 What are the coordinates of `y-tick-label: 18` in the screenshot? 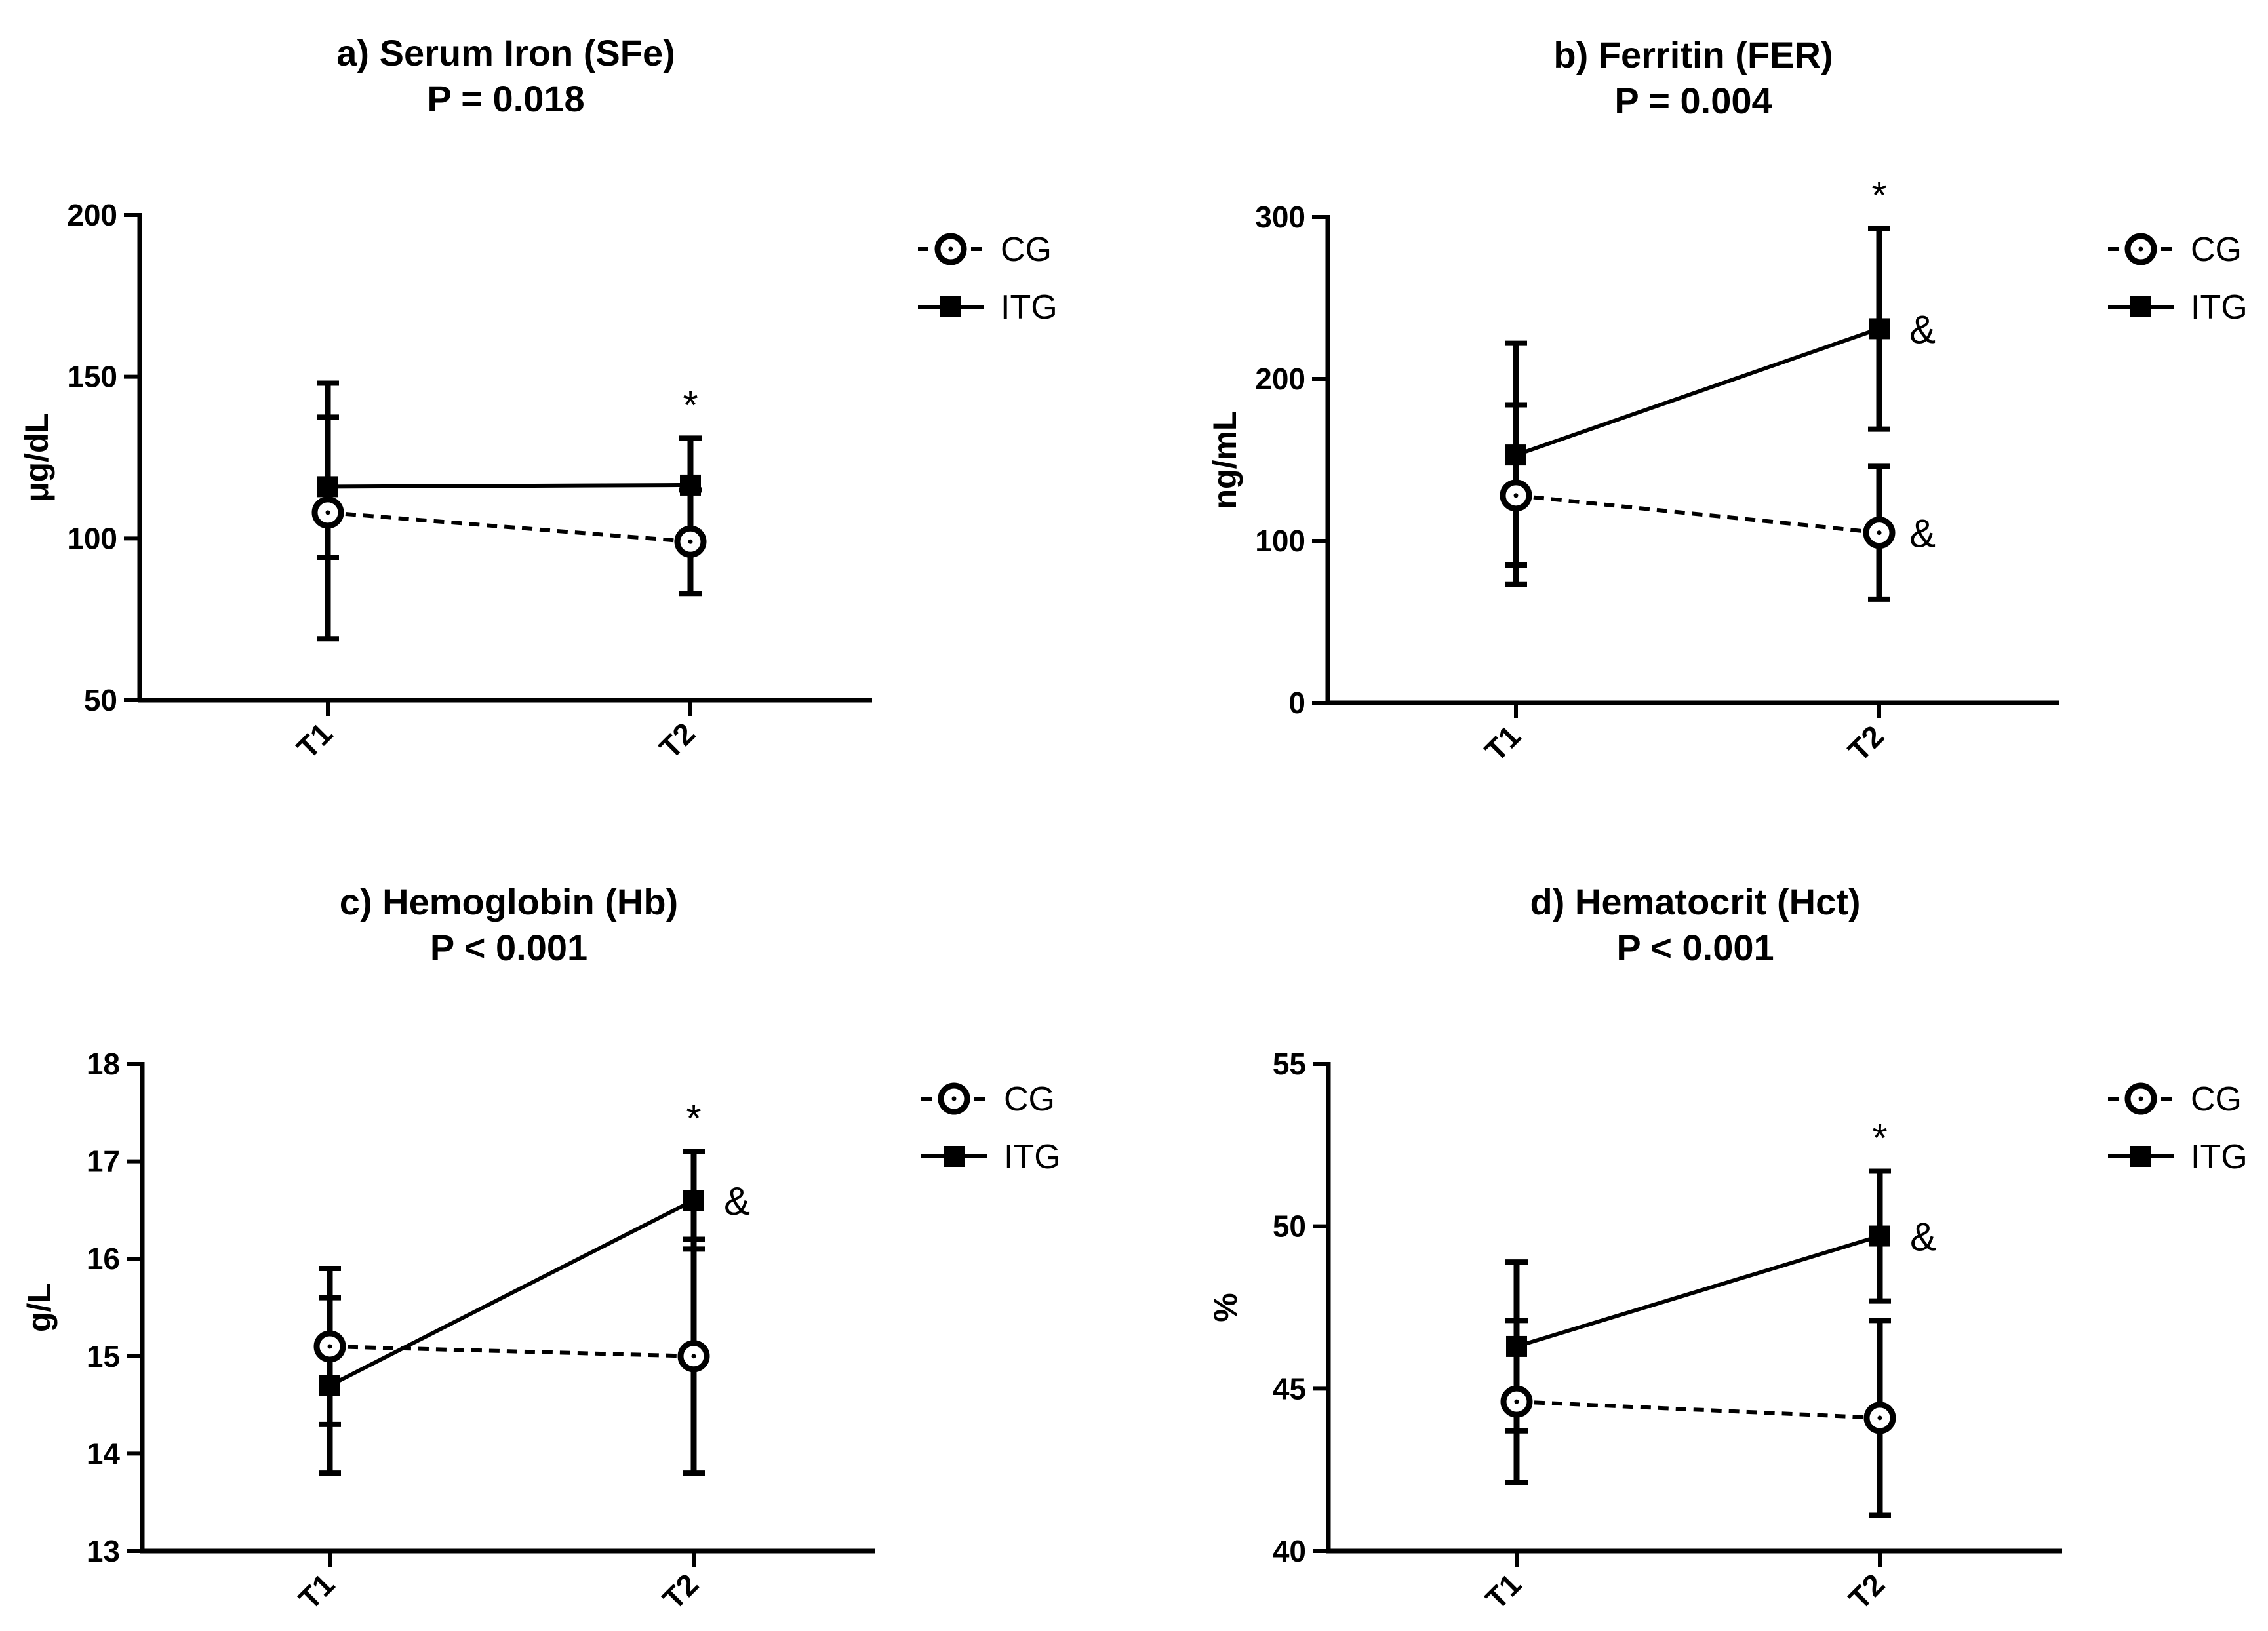 It's located at (103, 1064).